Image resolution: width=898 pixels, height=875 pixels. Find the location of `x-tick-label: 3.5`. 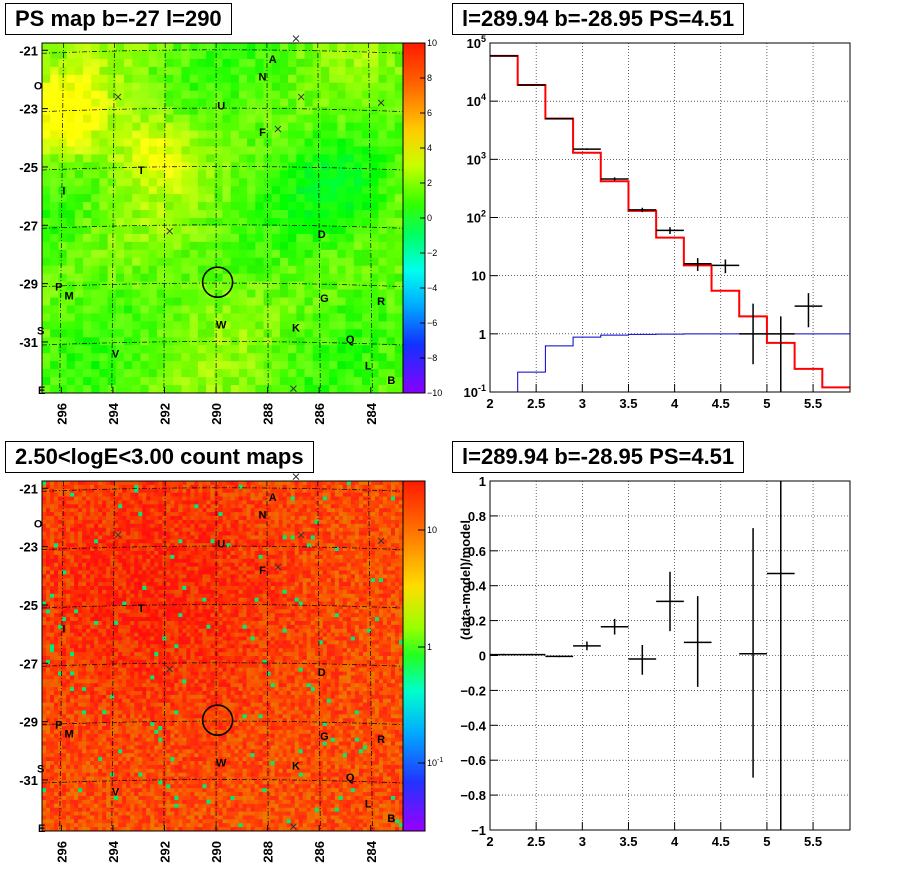

x-tick-label: 3.5 is located at coordinates (628, 403).